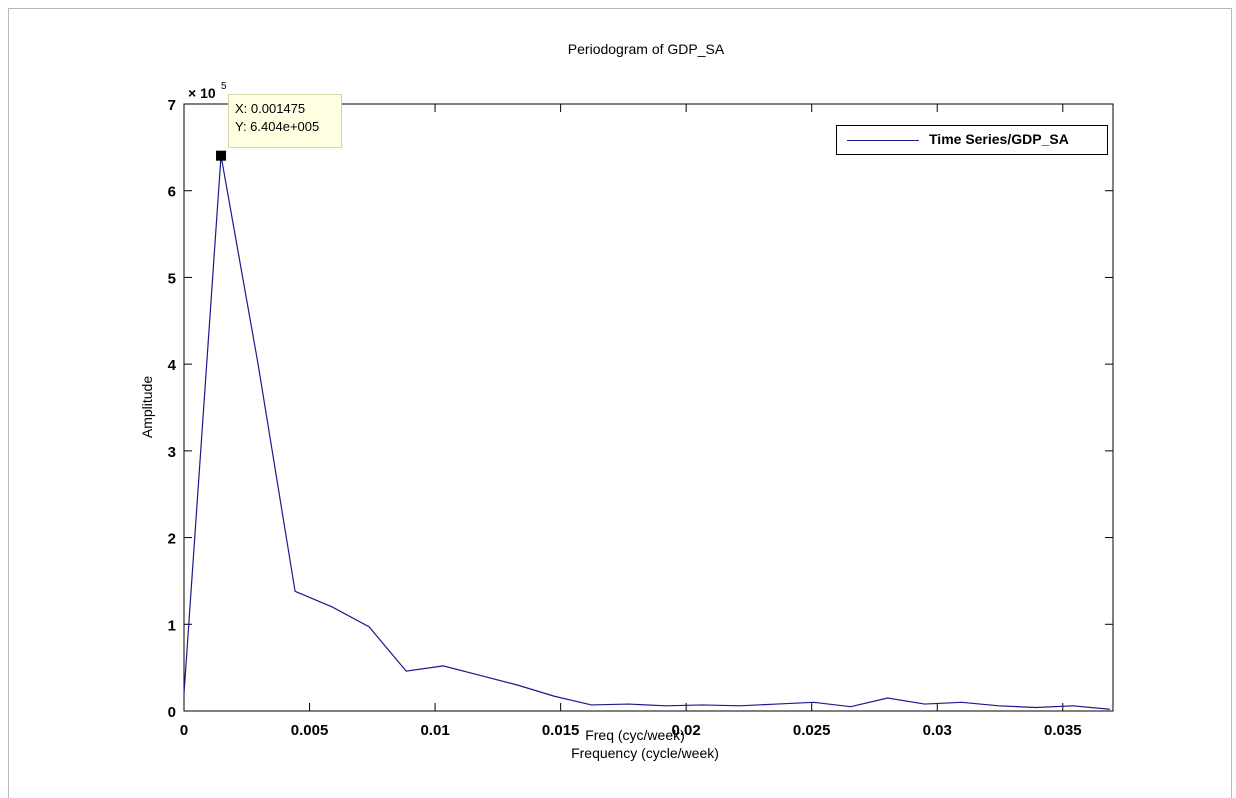 This screenshot has width=1236, height=798. What do you see at coordinates (999, 139) in the screenshot?
I see `legend-entry-label: Time Series/GDP_SA` at bounding box center [999, 139].